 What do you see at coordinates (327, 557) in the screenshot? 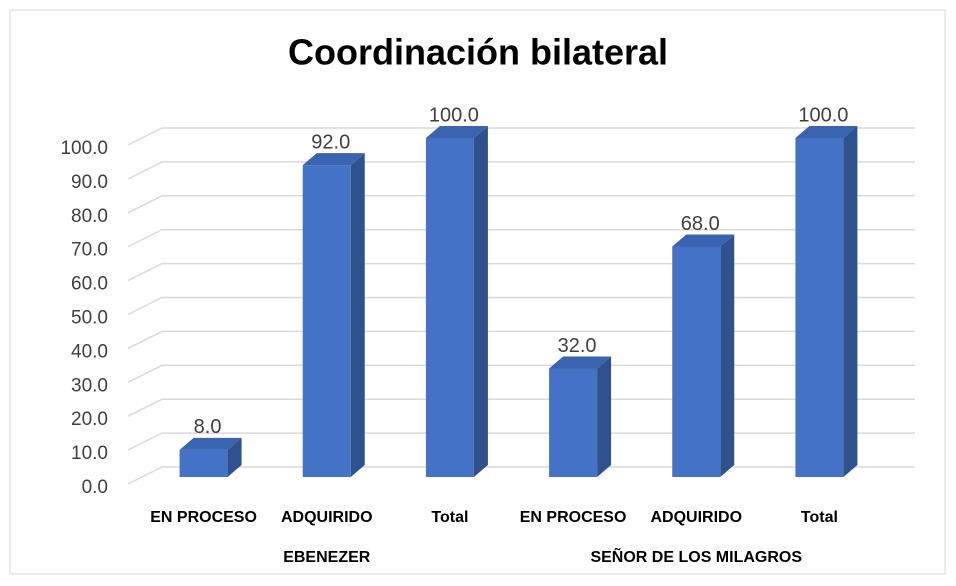
I see `group-label: EBENEZER` at bounding box center [327, 557].